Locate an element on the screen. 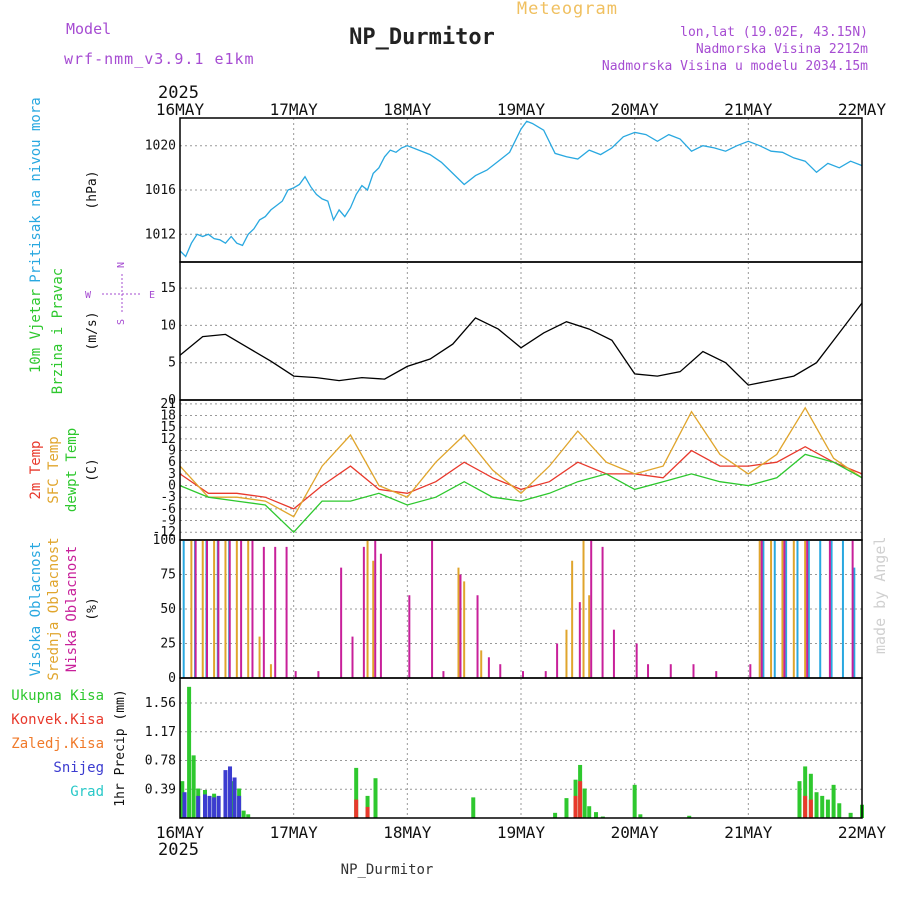 Image resolution: width=900 pixels, height=900 pixels. x-tick-label-bottom: 22MAY is located at coordinates (862, 832).